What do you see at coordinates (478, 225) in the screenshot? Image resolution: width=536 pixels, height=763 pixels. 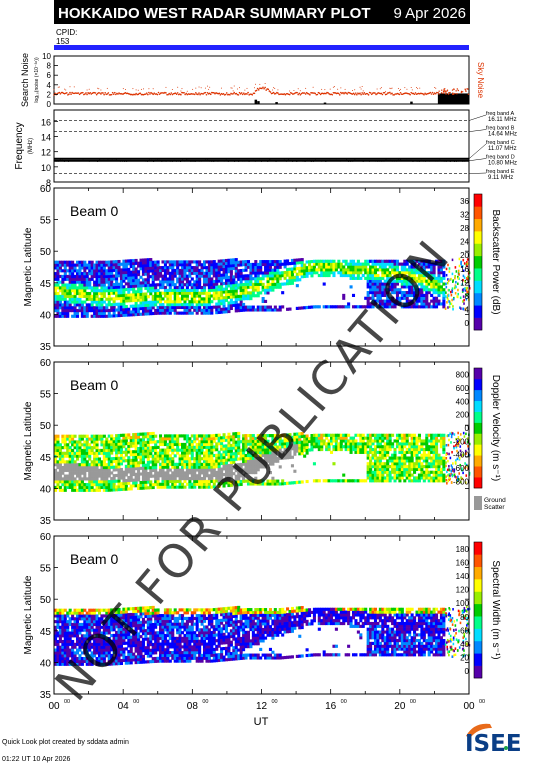 I see `colorbar-segment` at bounding box center [478, 225].